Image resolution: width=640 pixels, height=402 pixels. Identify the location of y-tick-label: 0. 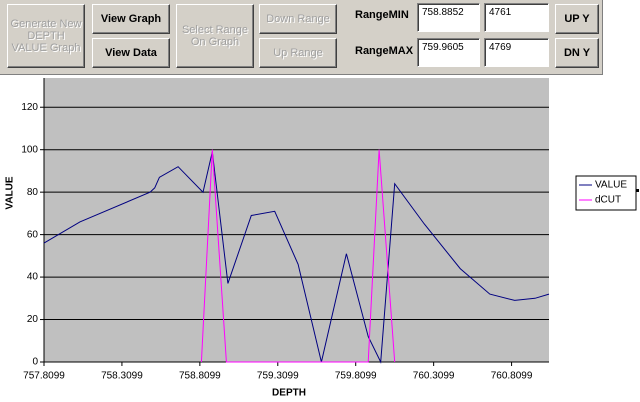
(35, 362).